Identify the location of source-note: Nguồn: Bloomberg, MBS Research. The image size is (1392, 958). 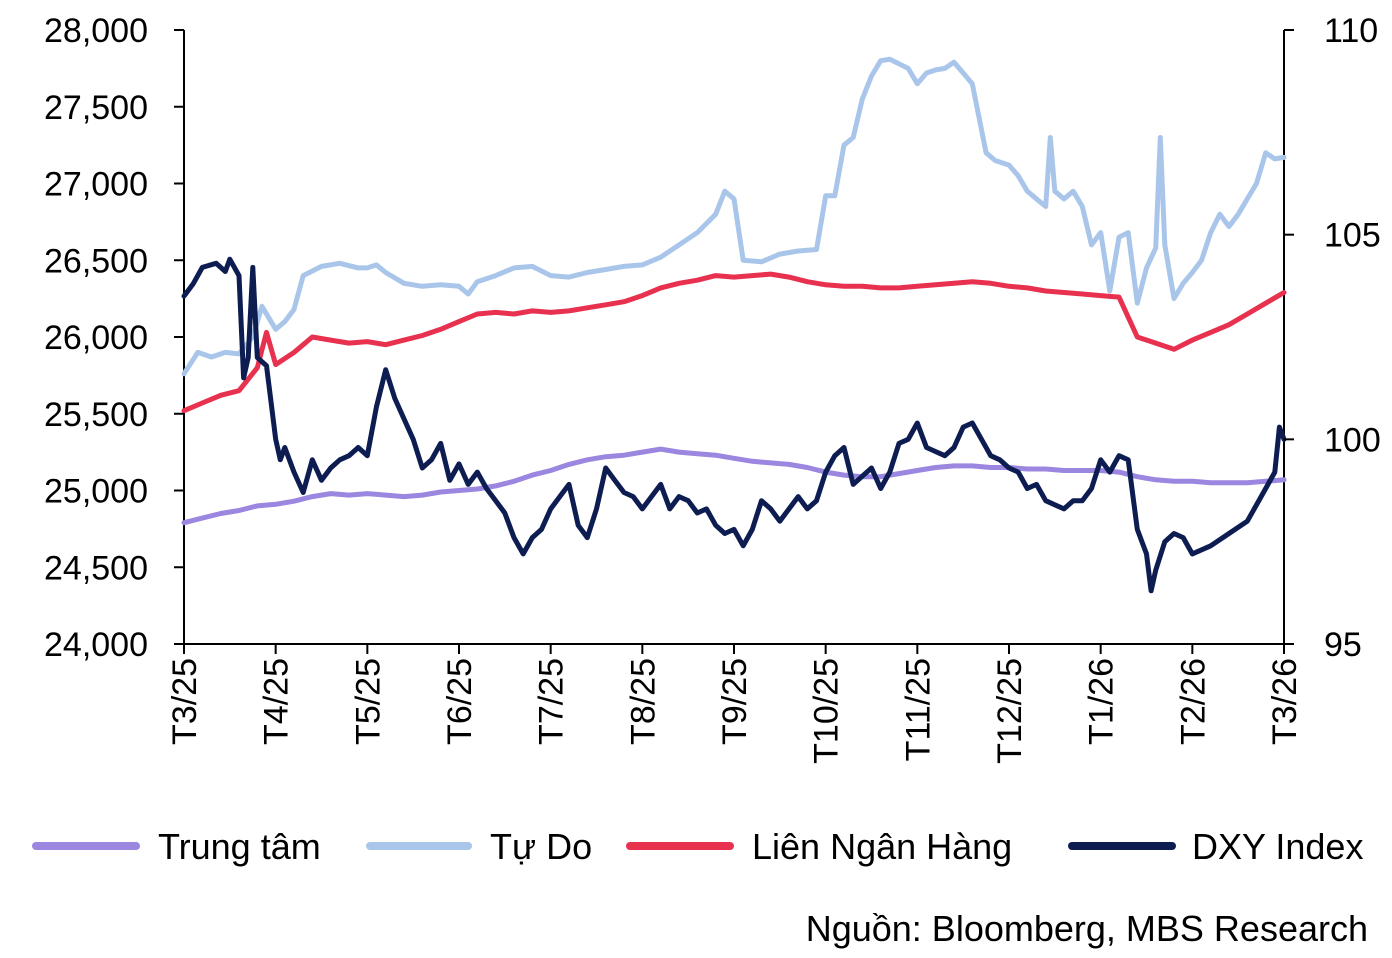
(1086, 928).